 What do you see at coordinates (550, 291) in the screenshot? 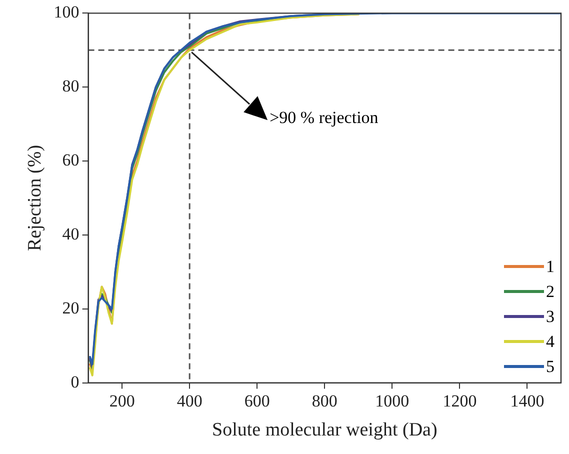
I see `legend-label: 2` at bounding box center [550, 291].